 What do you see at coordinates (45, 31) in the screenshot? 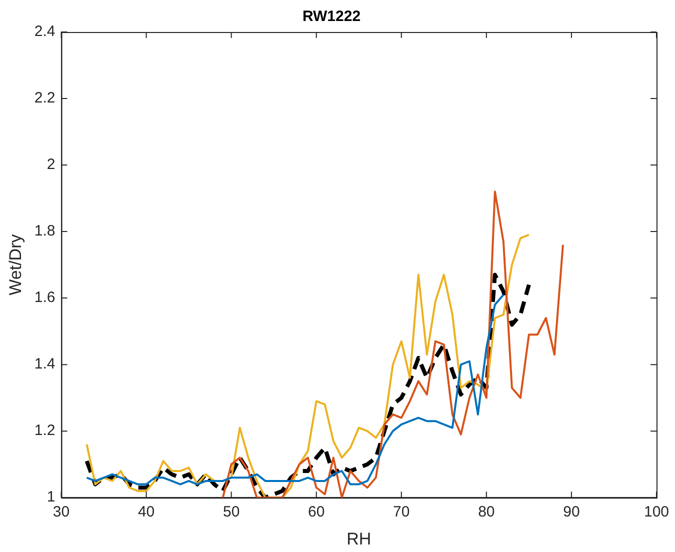
I see `y-tick-label: 2.4` at bounding box center [45, 31].